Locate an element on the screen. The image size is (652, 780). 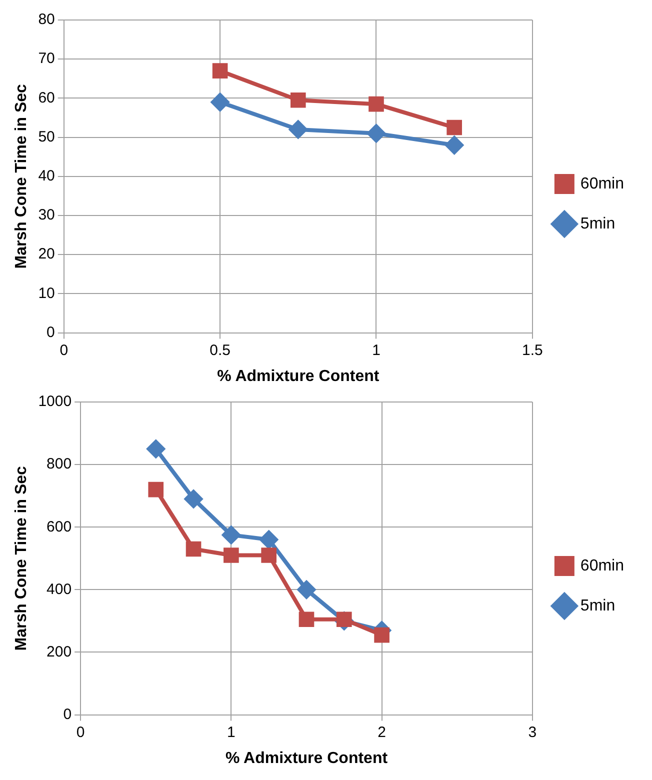
y-tick-label: 20 is located at coordinates (46, 254).